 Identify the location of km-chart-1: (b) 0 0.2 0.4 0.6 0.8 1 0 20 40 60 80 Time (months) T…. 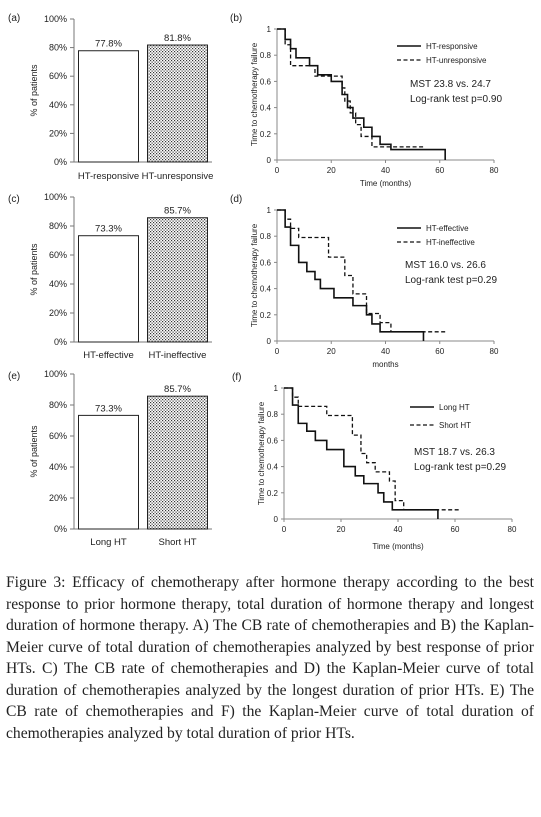
(366, 100).